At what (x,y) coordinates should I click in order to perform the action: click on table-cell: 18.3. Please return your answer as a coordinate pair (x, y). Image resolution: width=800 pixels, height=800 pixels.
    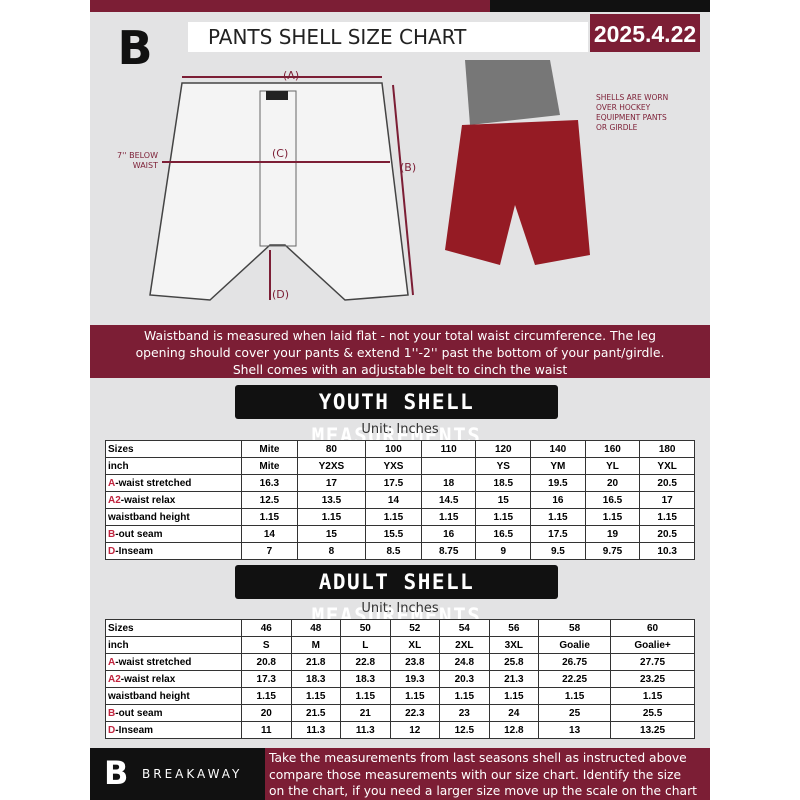
    Looking at the image, I should click on (365, 679).